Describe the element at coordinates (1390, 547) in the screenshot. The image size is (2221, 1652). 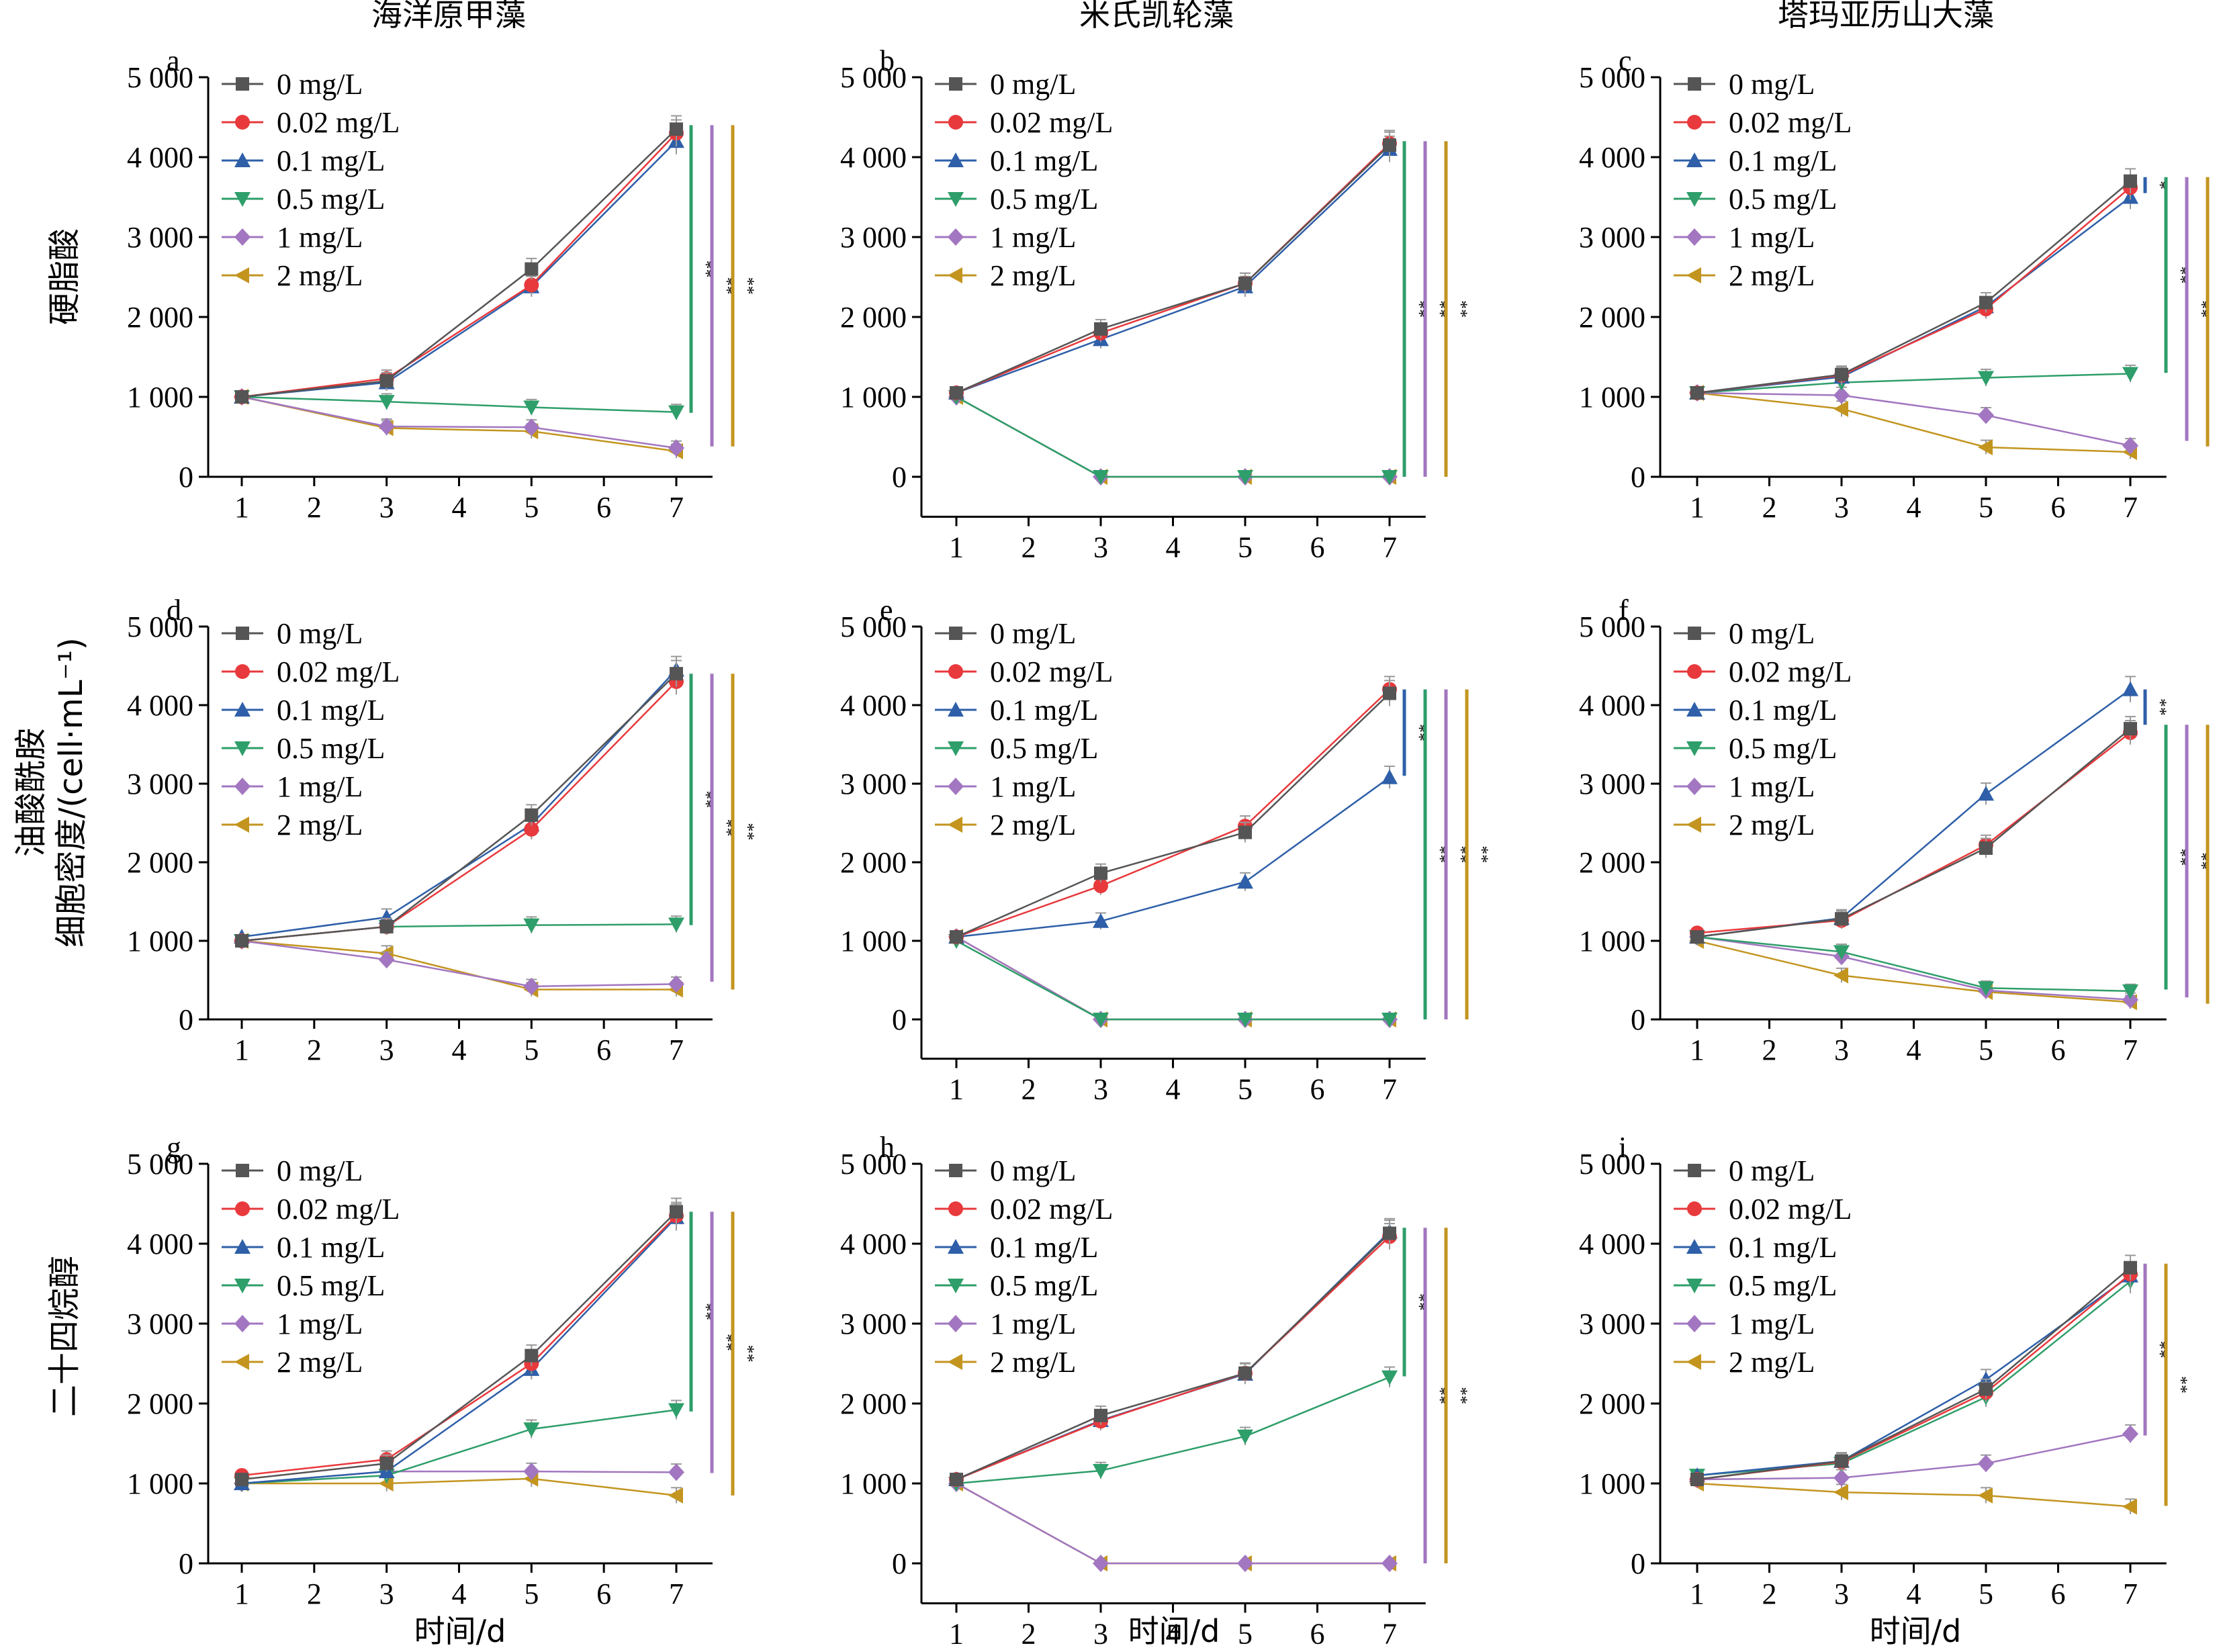
I see `x-tick-label: 7` at that location.